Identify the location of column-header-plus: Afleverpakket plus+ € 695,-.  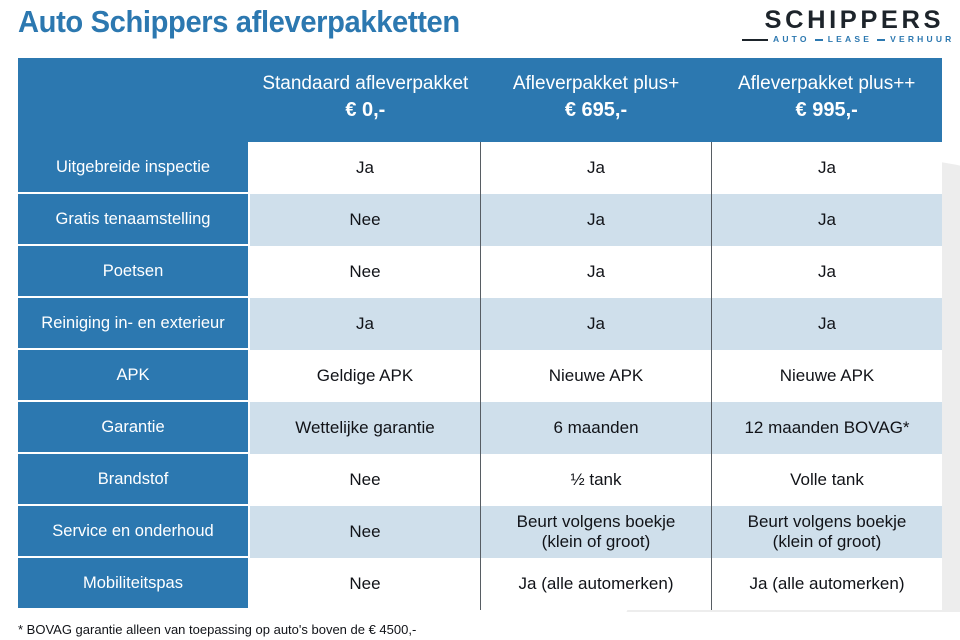
(596, 100).